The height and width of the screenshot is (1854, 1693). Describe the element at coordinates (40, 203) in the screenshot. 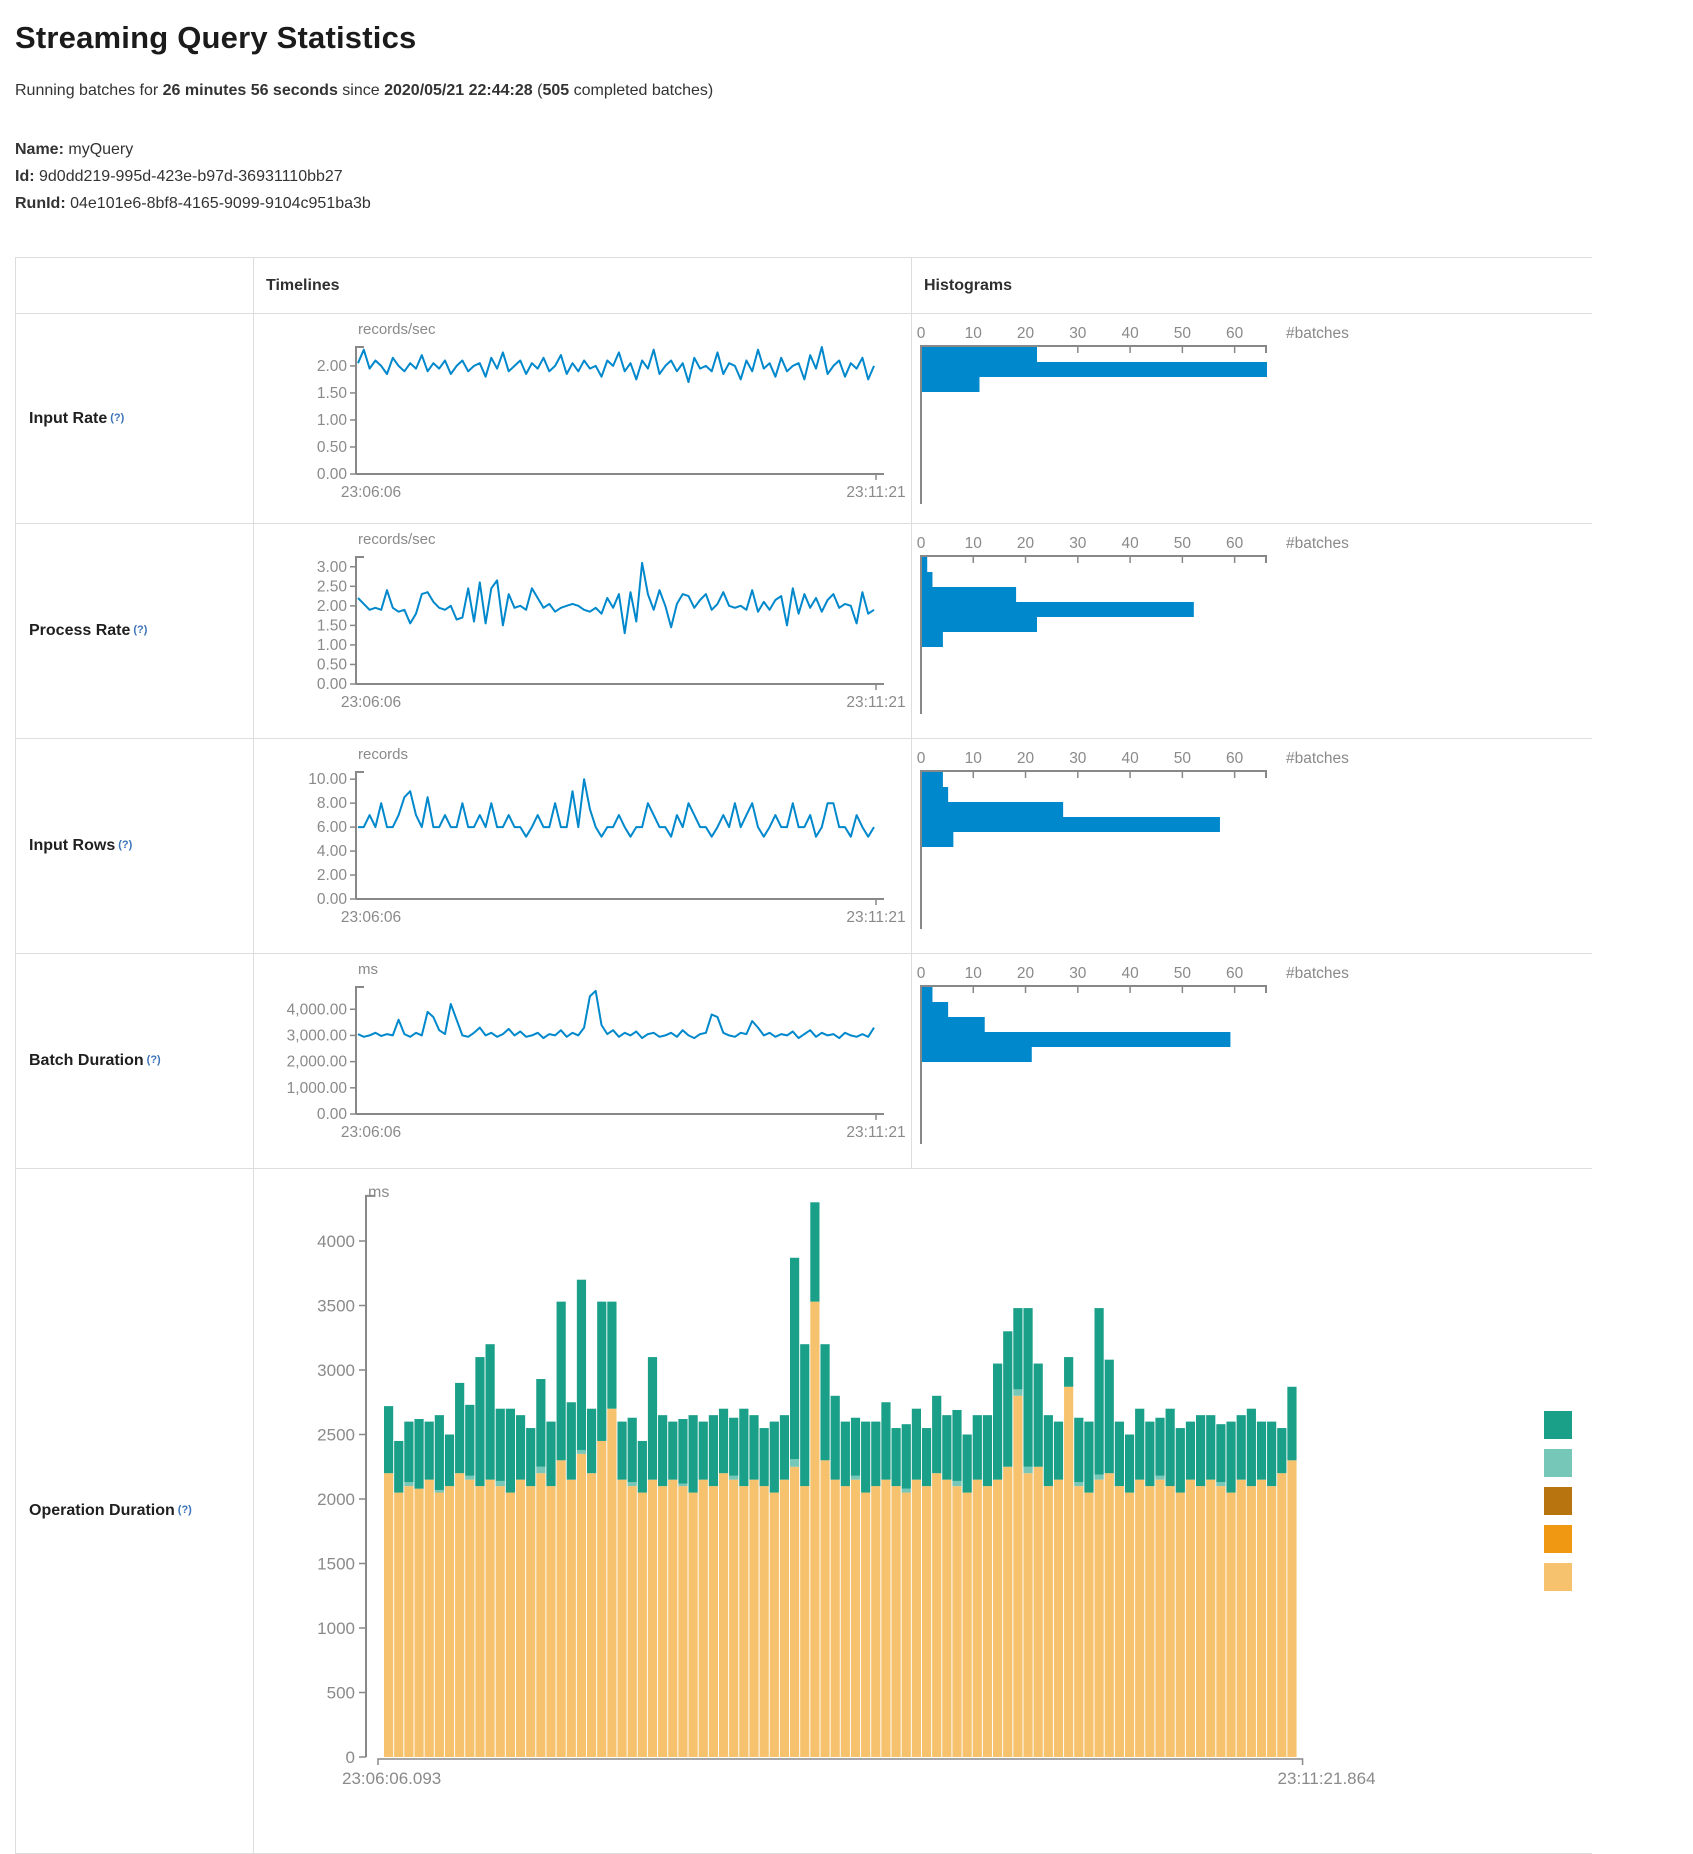

I see `runid-label: RunId:` at that location.